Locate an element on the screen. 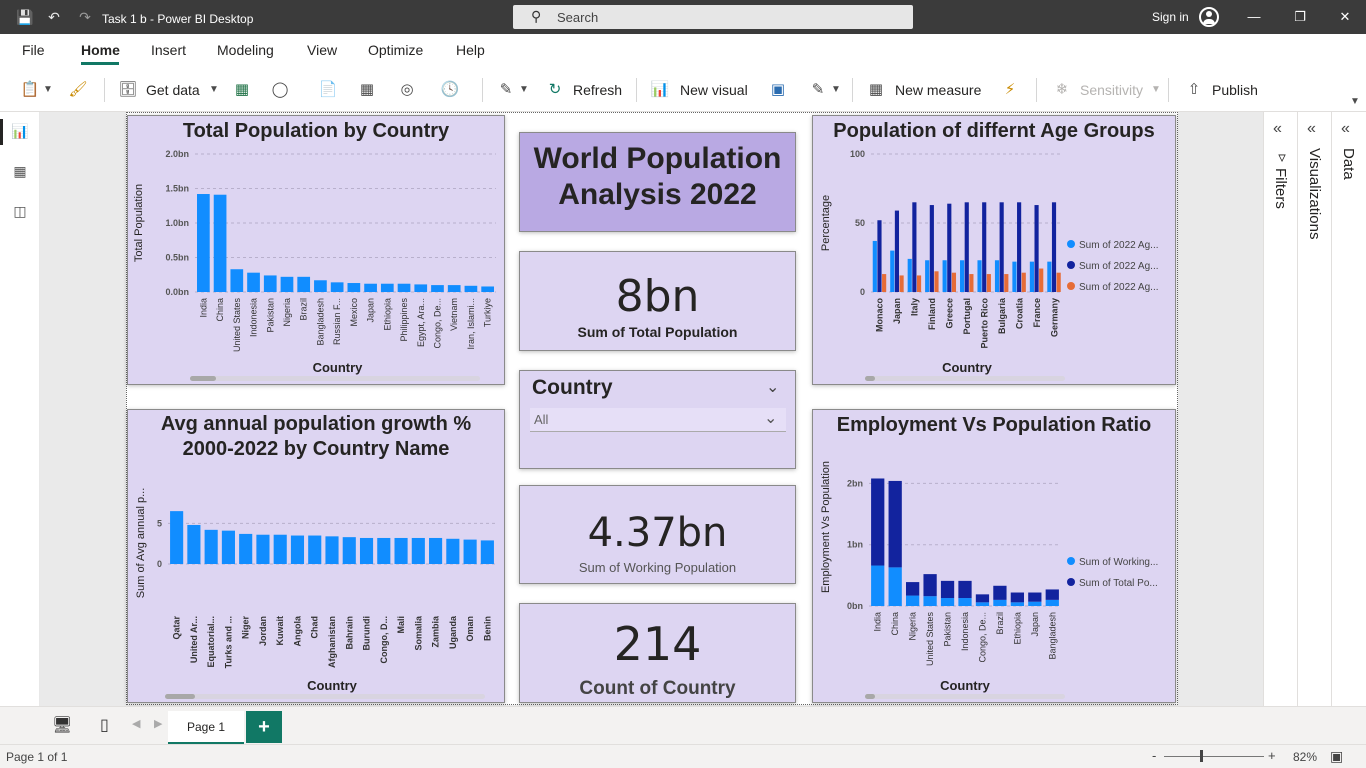  dataverse-icon: ◎ is located at coordinates (407, 89).